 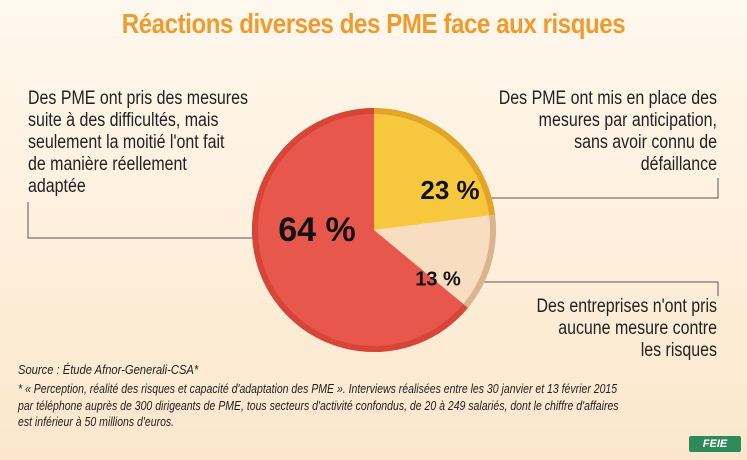 I want to click on pie-value-labels: 64 % 23 % 13 %, so click(x=378, y=232).